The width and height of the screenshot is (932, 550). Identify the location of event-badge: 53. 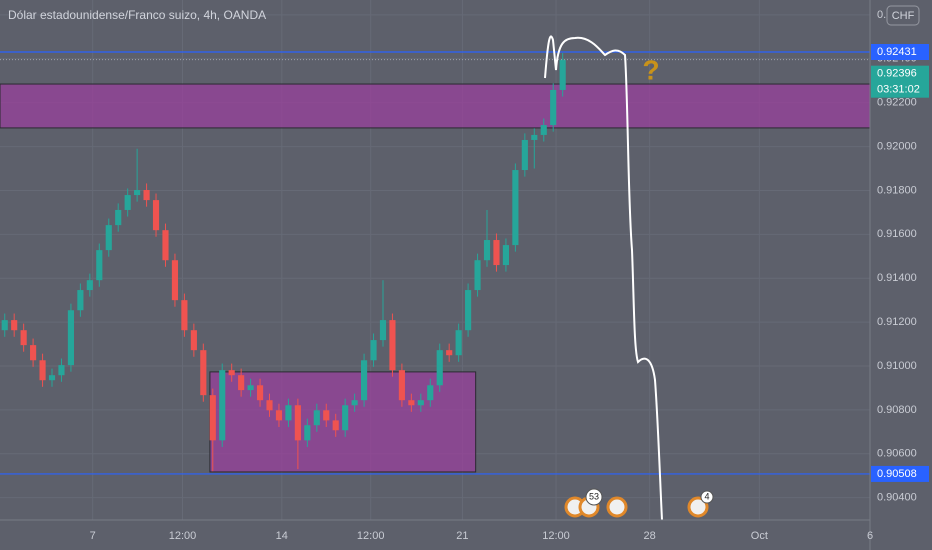
(594, 496).